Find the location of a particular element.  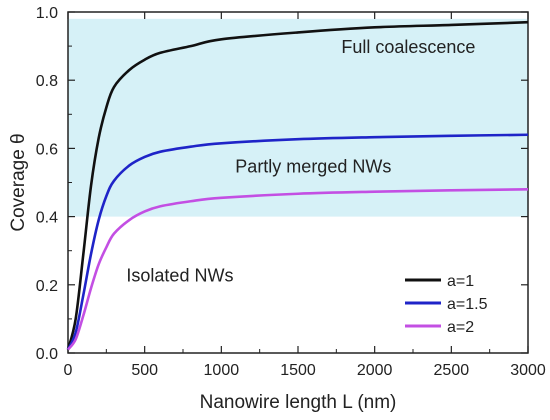

y-tick-label: 0.4 is located at coordinates (47, 218).